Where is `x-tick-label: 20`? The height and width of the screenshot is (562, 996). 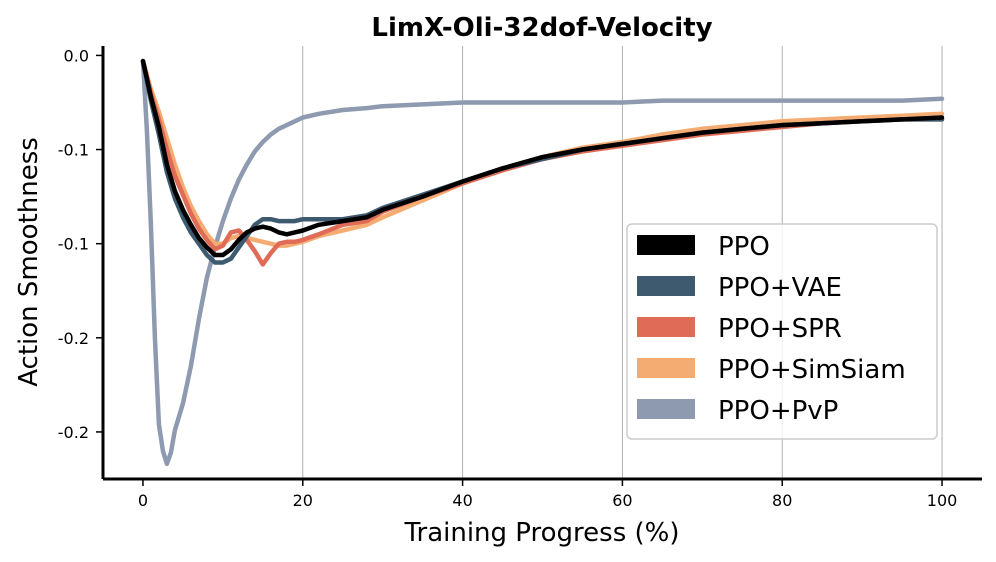 x-tick-label: 20 is located at coordinates (303, 500).